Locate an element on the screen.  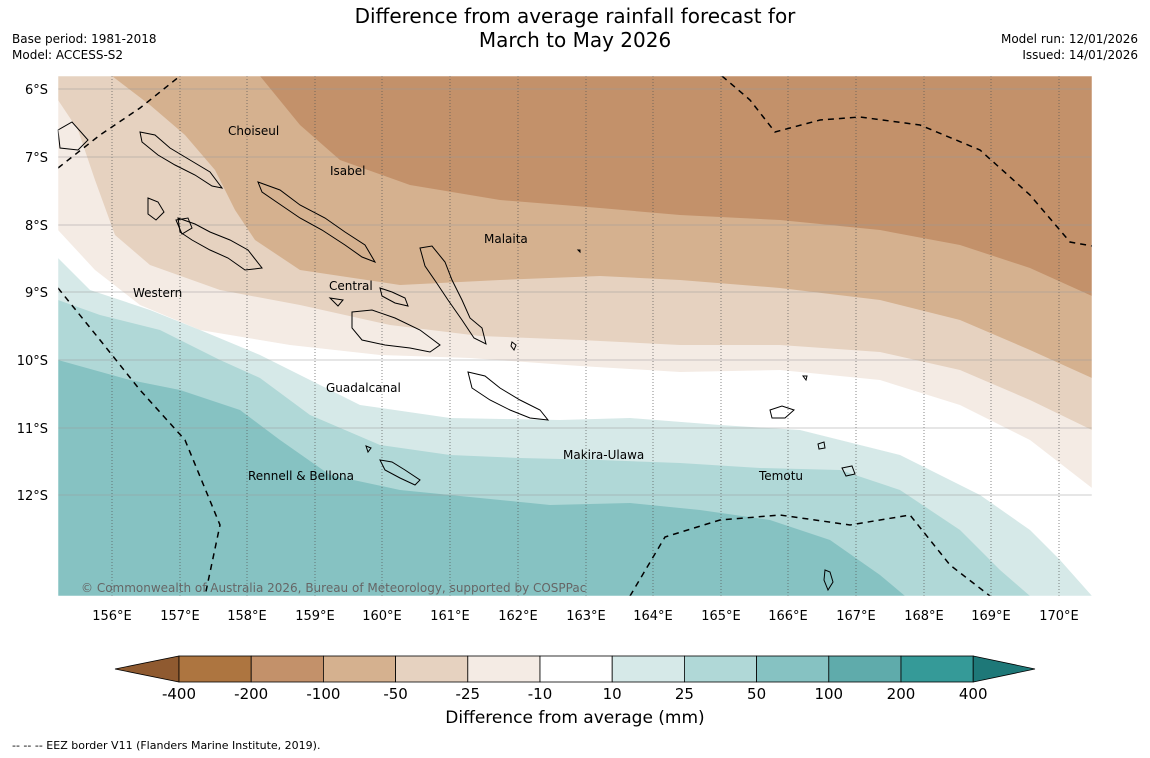
colorbar-tick-label: -10 is located at coordinates (540, 694).